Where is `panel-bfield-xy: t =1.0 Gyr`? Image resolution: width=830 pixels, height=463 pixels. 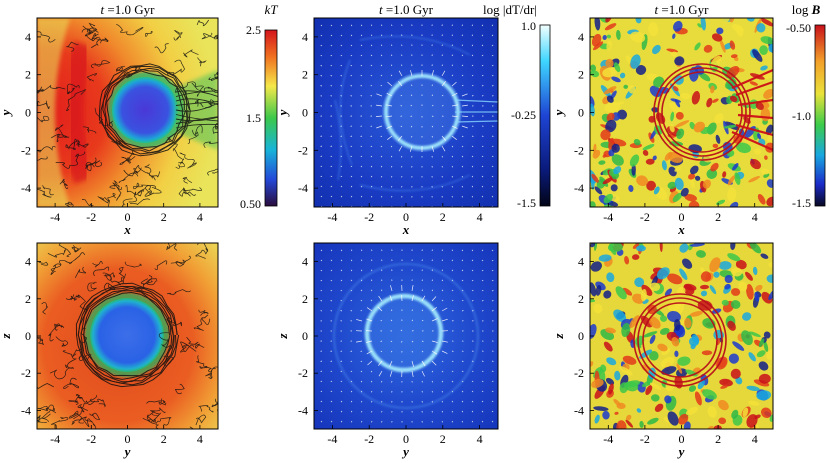
panel-bfield-xy: t =1.0 Gyr is located at coordinates (681, 105).